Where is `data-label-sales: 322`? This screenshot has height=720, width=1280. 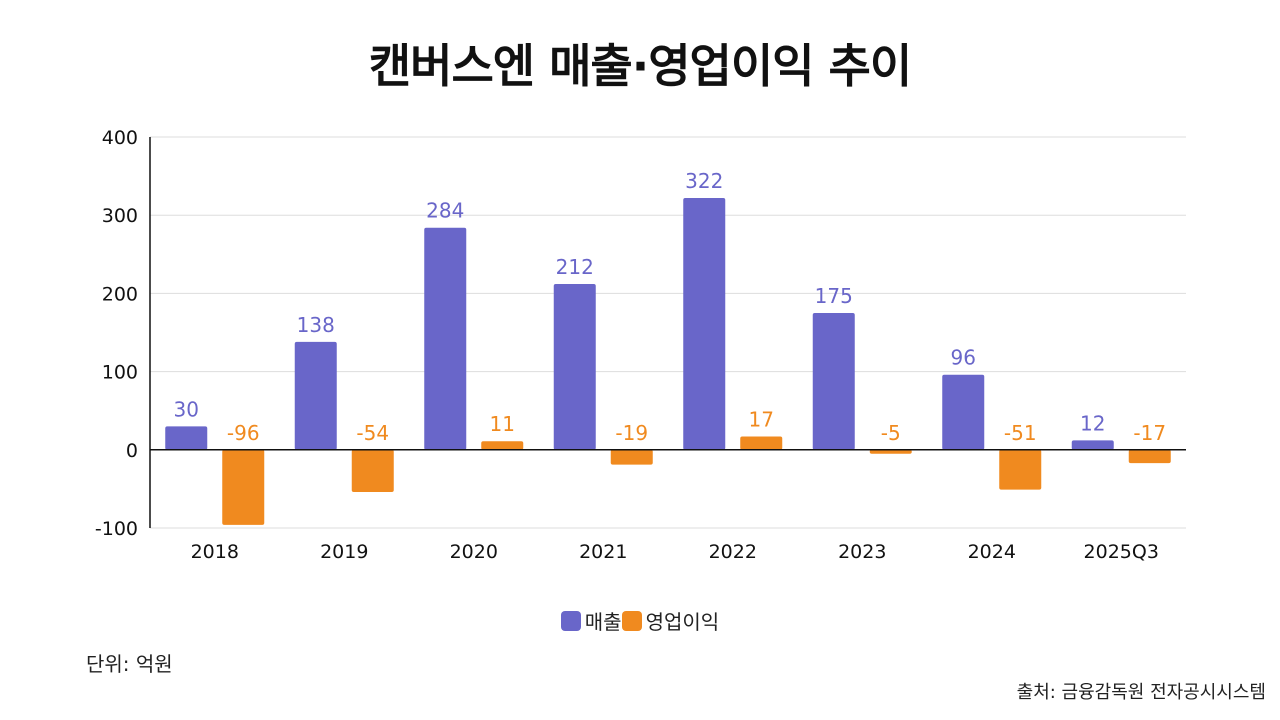
data-label-sales: 322 is located at coordinates (704, 181).